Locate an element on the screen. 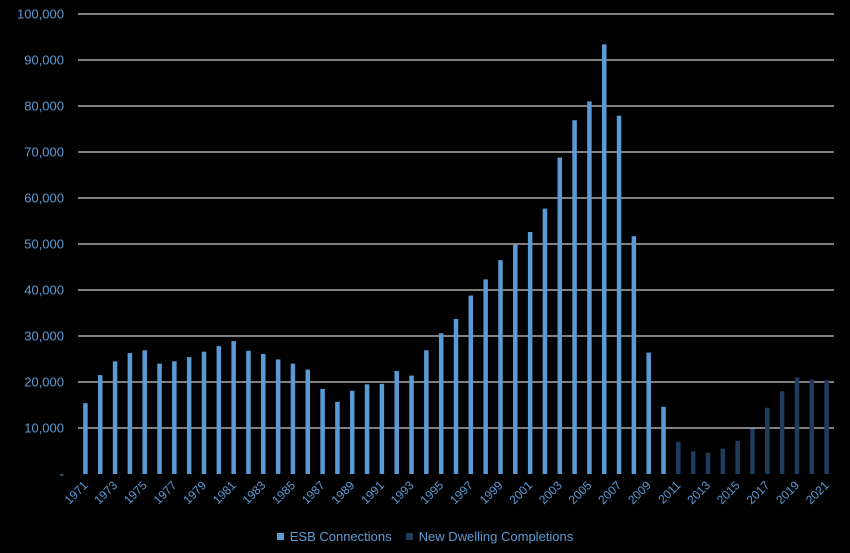 The height and width of the screenshot is (553, 850). x-tick-label: 2015 is located at coordinates (728, 492).